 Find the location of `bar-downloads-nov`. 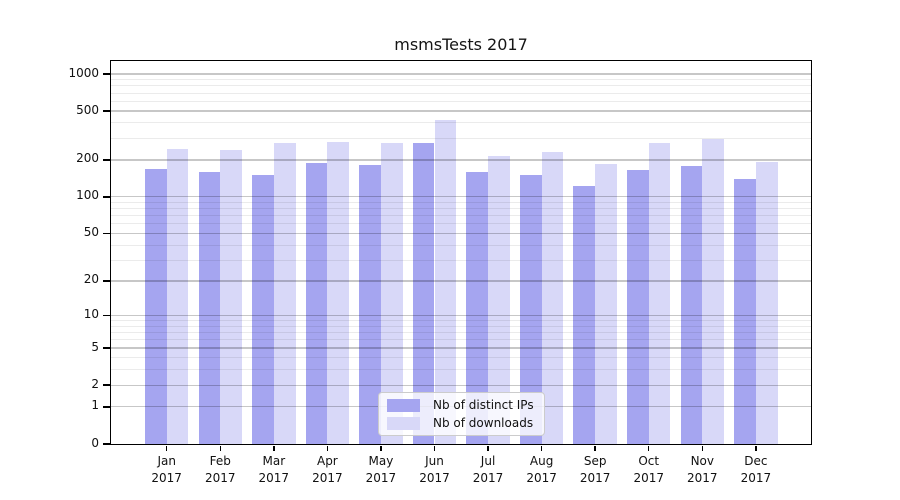

bar-downloads-nov is located at coordinates (713, 291).